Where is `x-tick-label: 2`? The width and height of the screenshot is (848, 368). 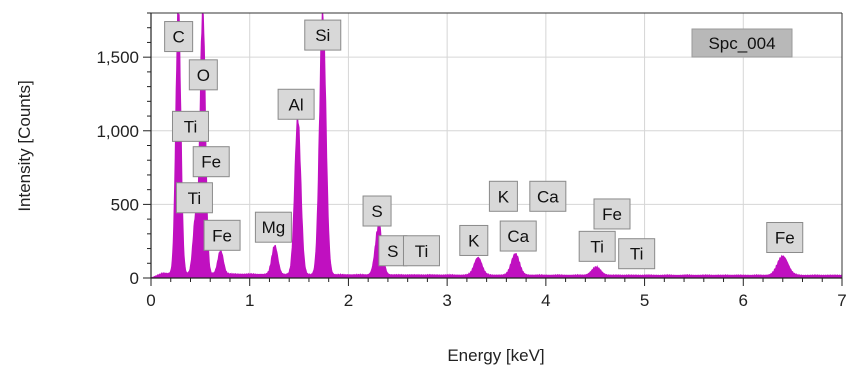
x-tick-label: 2 is located at coordinates (348, 300).